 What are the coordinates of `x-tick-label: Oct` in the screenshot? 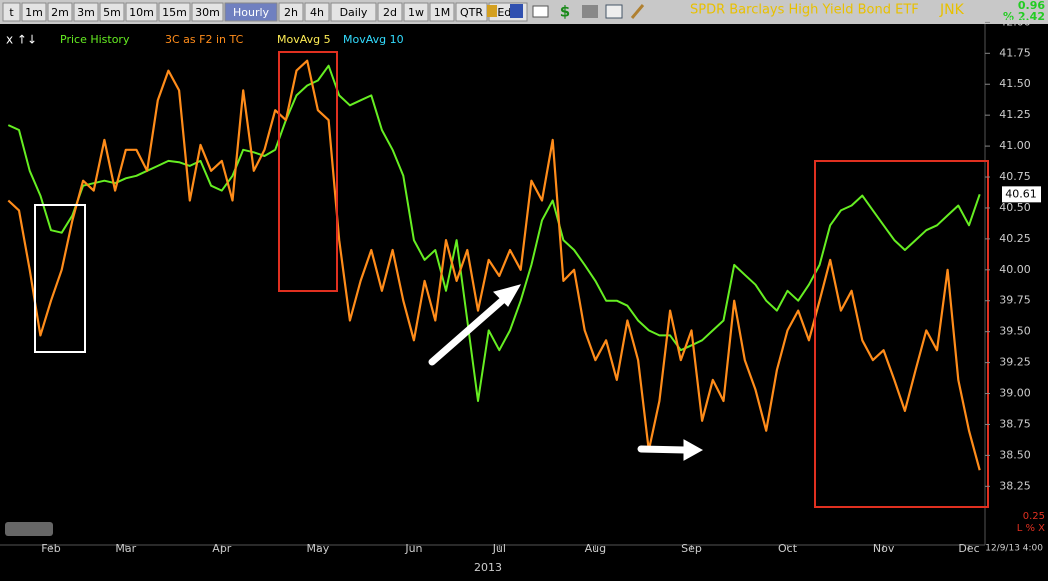 It's located at (788, 548).